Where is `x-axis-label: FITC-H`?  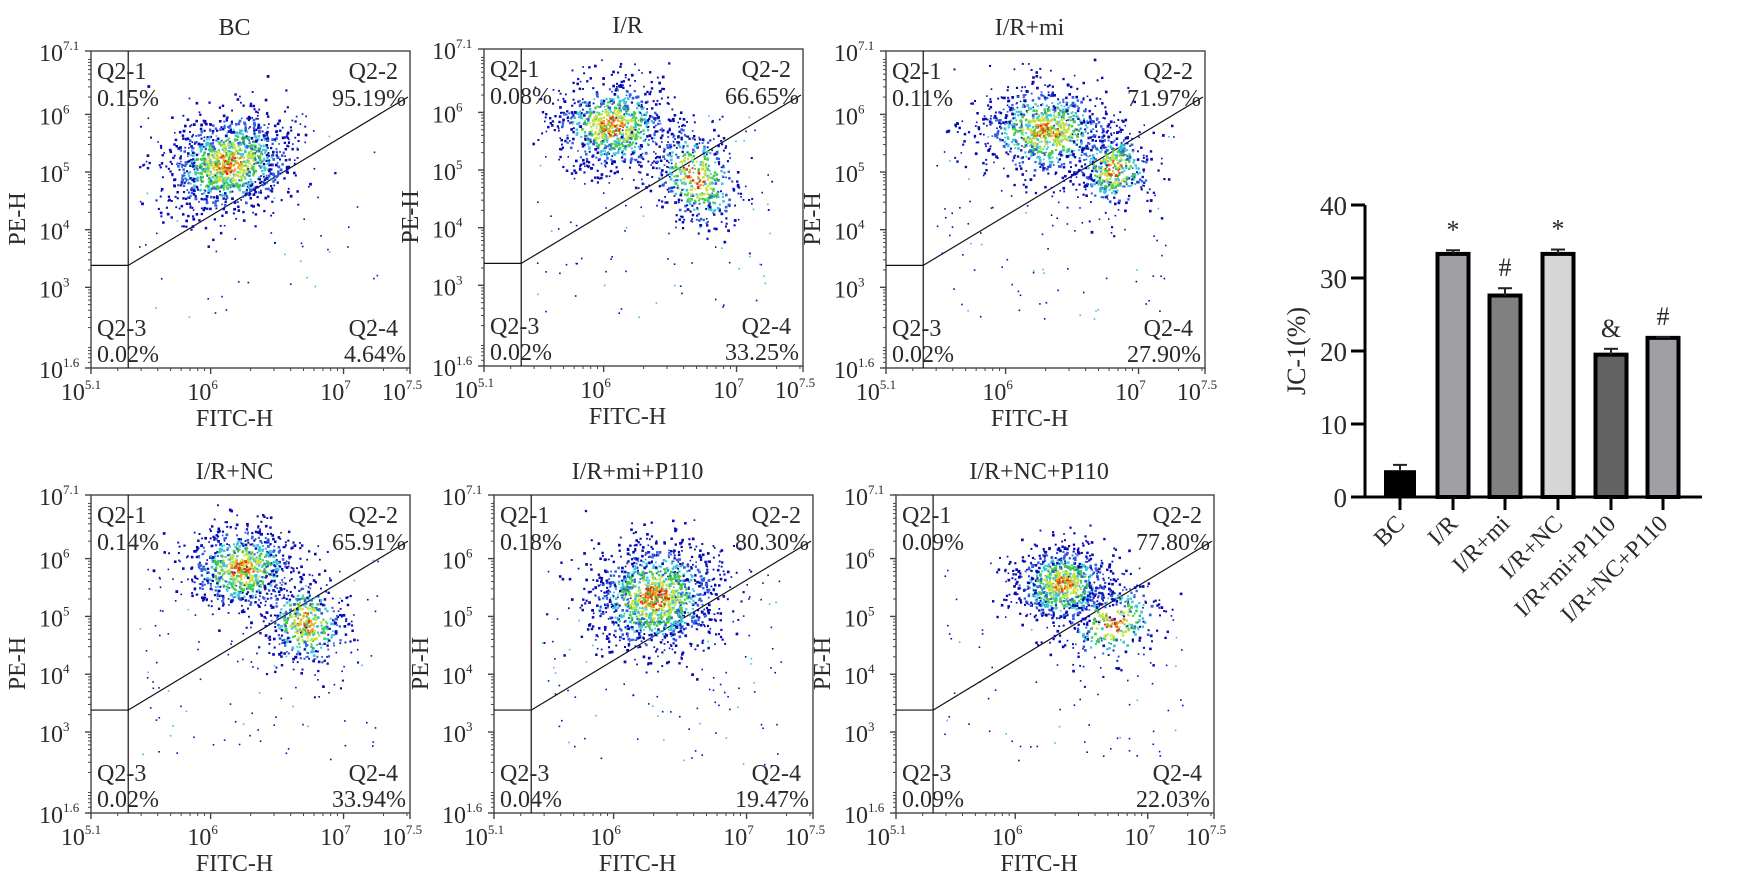 x-axis-label: FITC-H is located at coordinates (627, 417).